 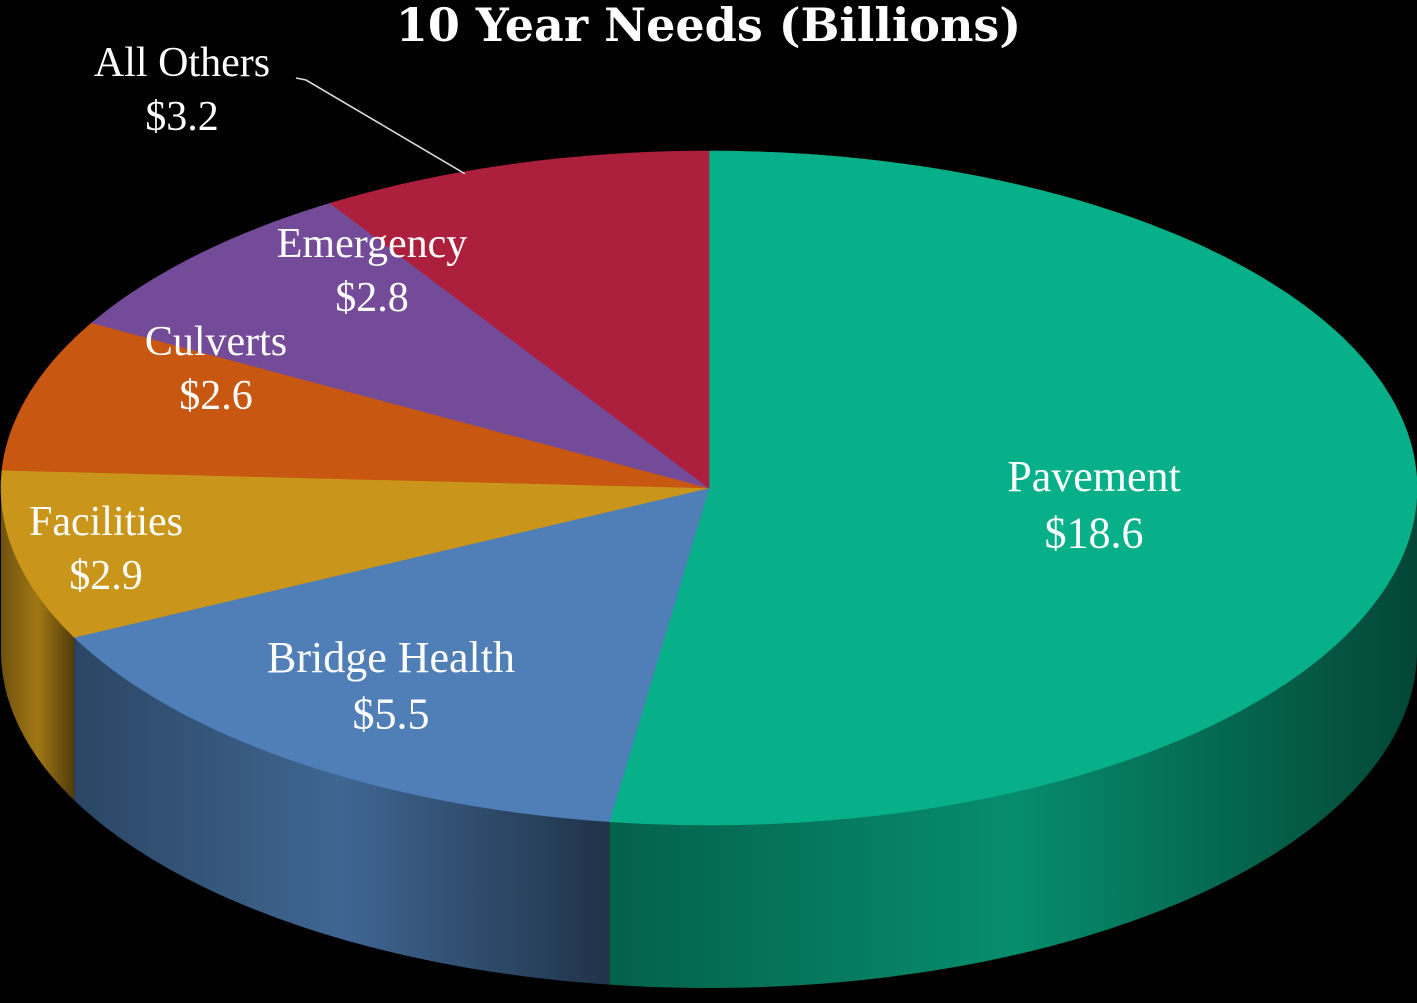 What do you see at coordinates (372, 244) in the screenshot?
I see `label-emergency-name: Emergency` at bounding box center [372, 244].